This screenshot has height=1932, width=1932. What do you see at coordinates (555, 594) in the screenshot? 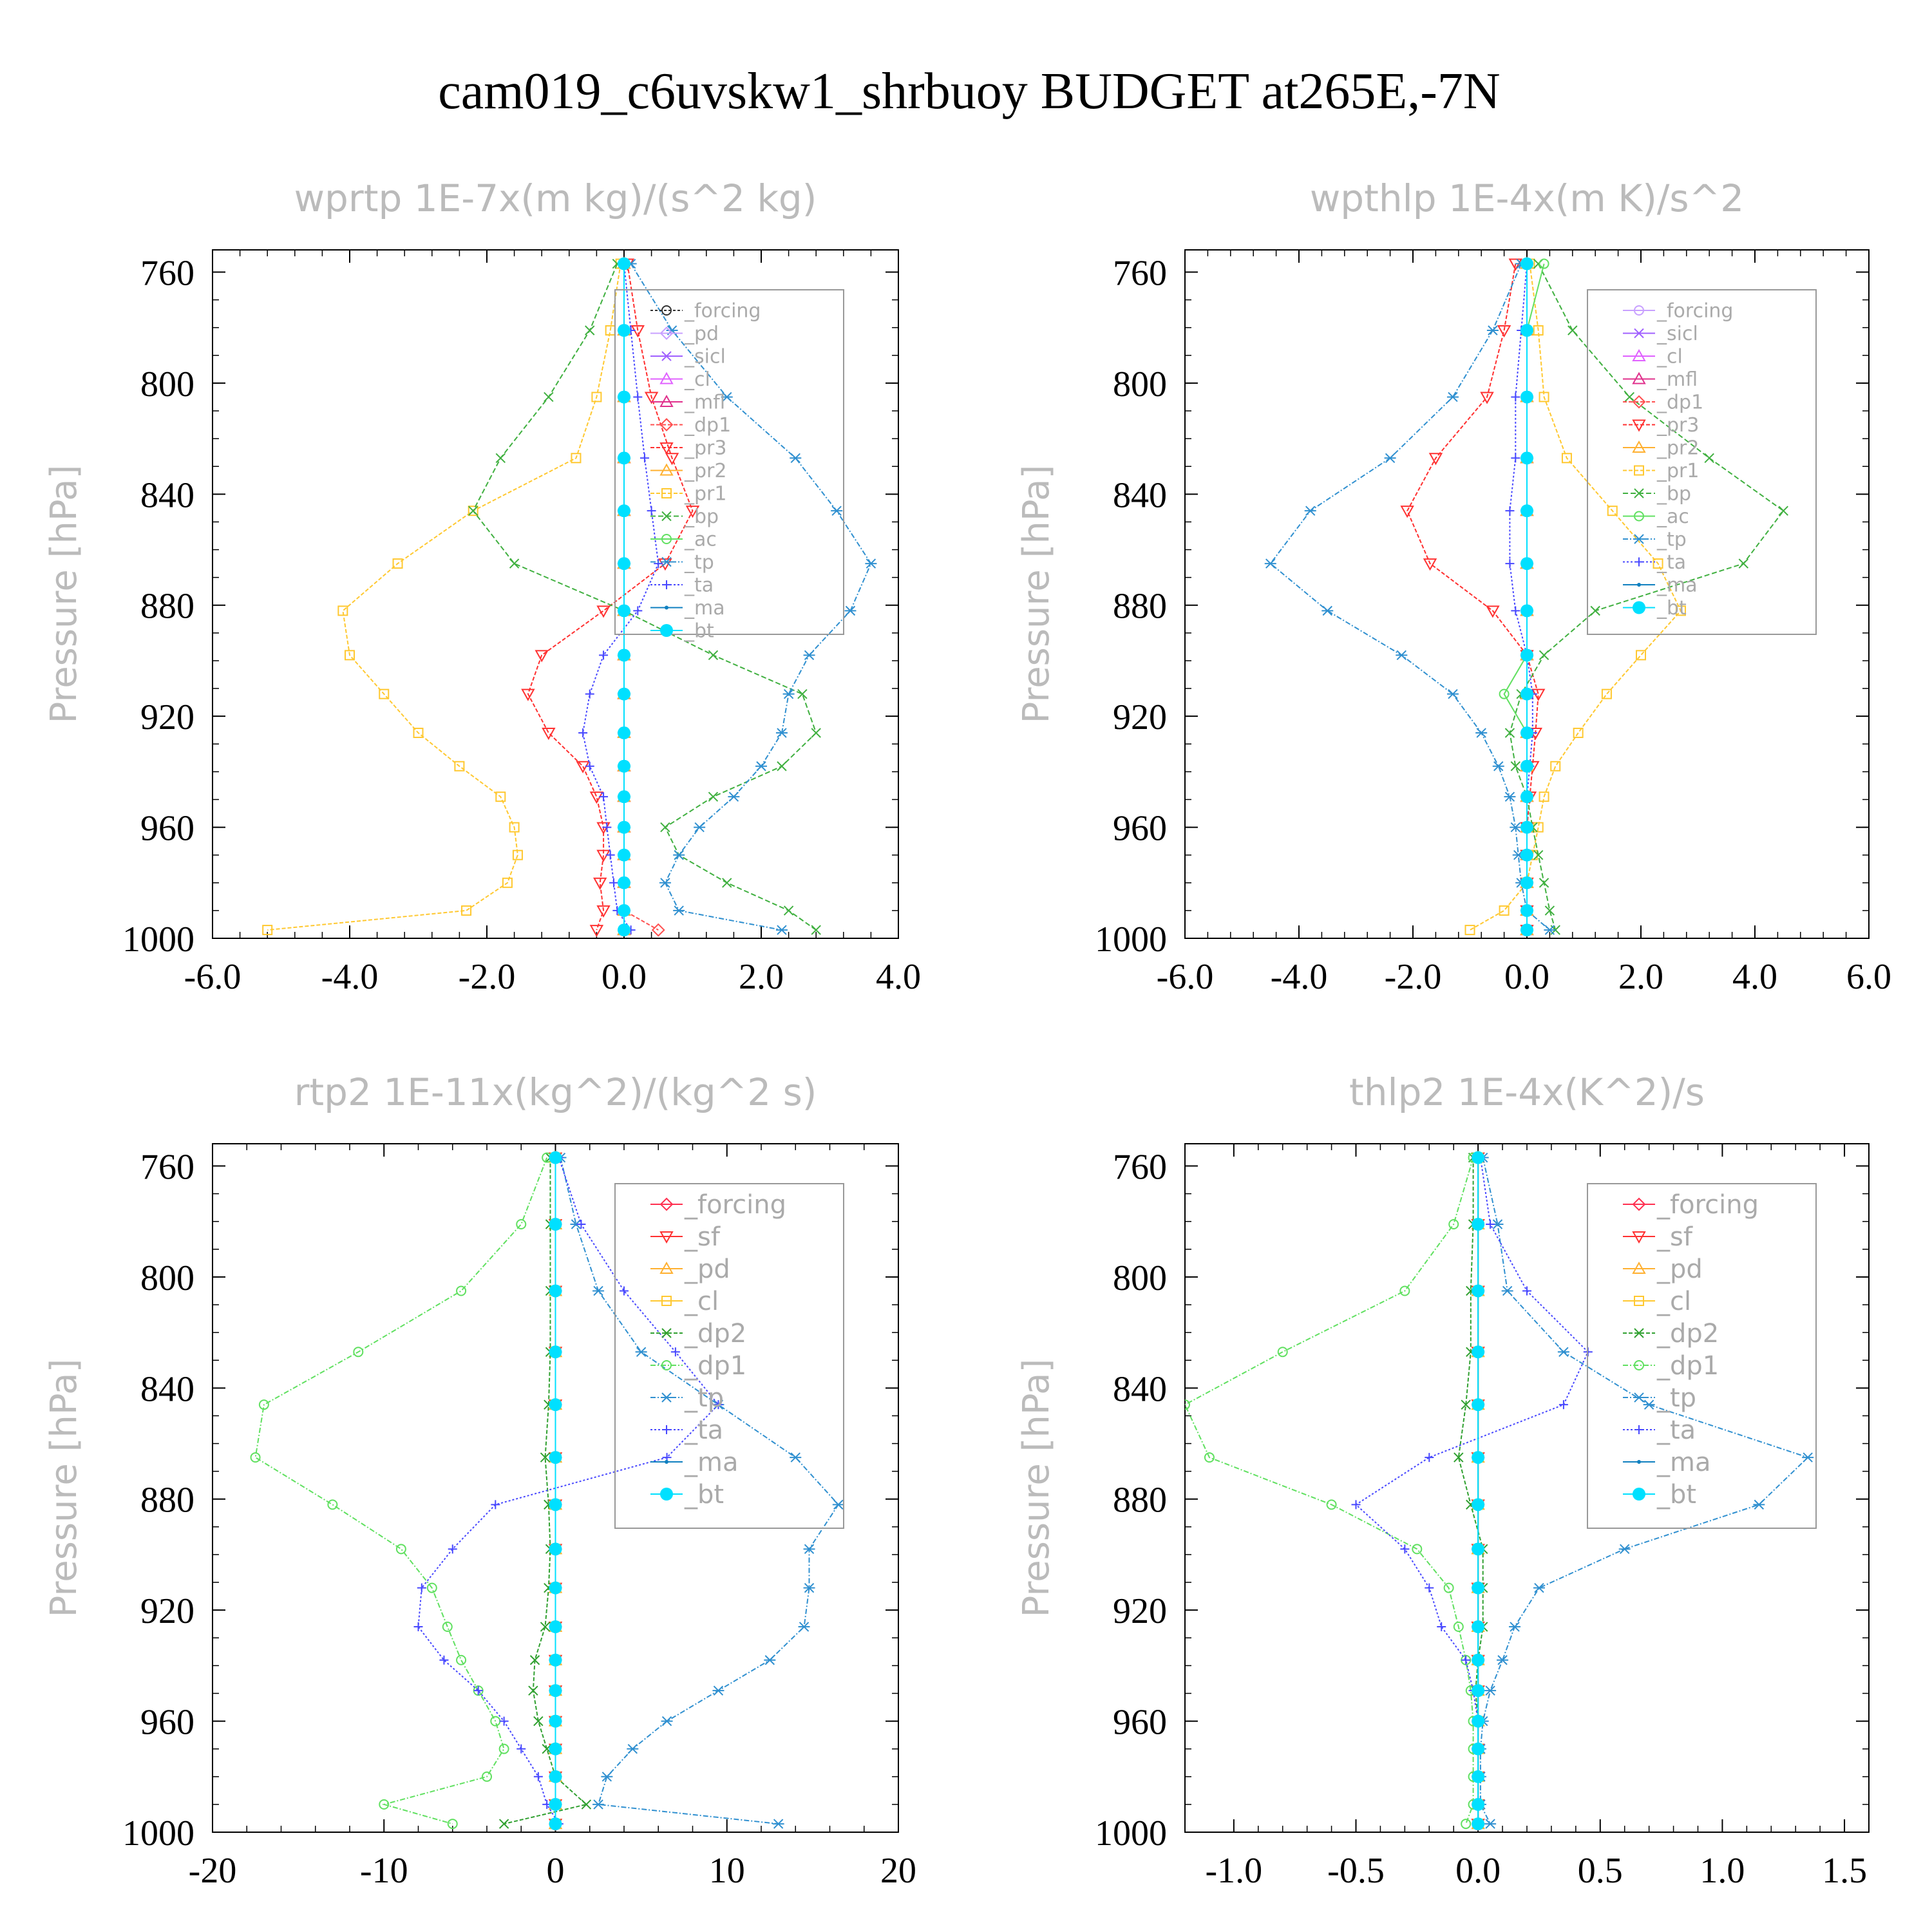
I see `plot-frame` at bounding box center [555, 594].